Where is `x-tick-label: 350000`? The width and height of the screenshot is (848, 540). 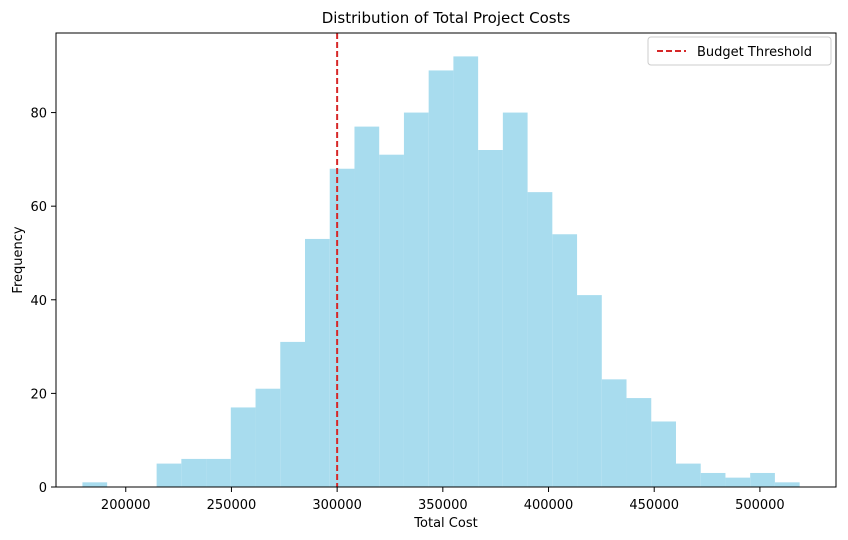 x-tick-label: 350000 is located at coordinates (443, 505).